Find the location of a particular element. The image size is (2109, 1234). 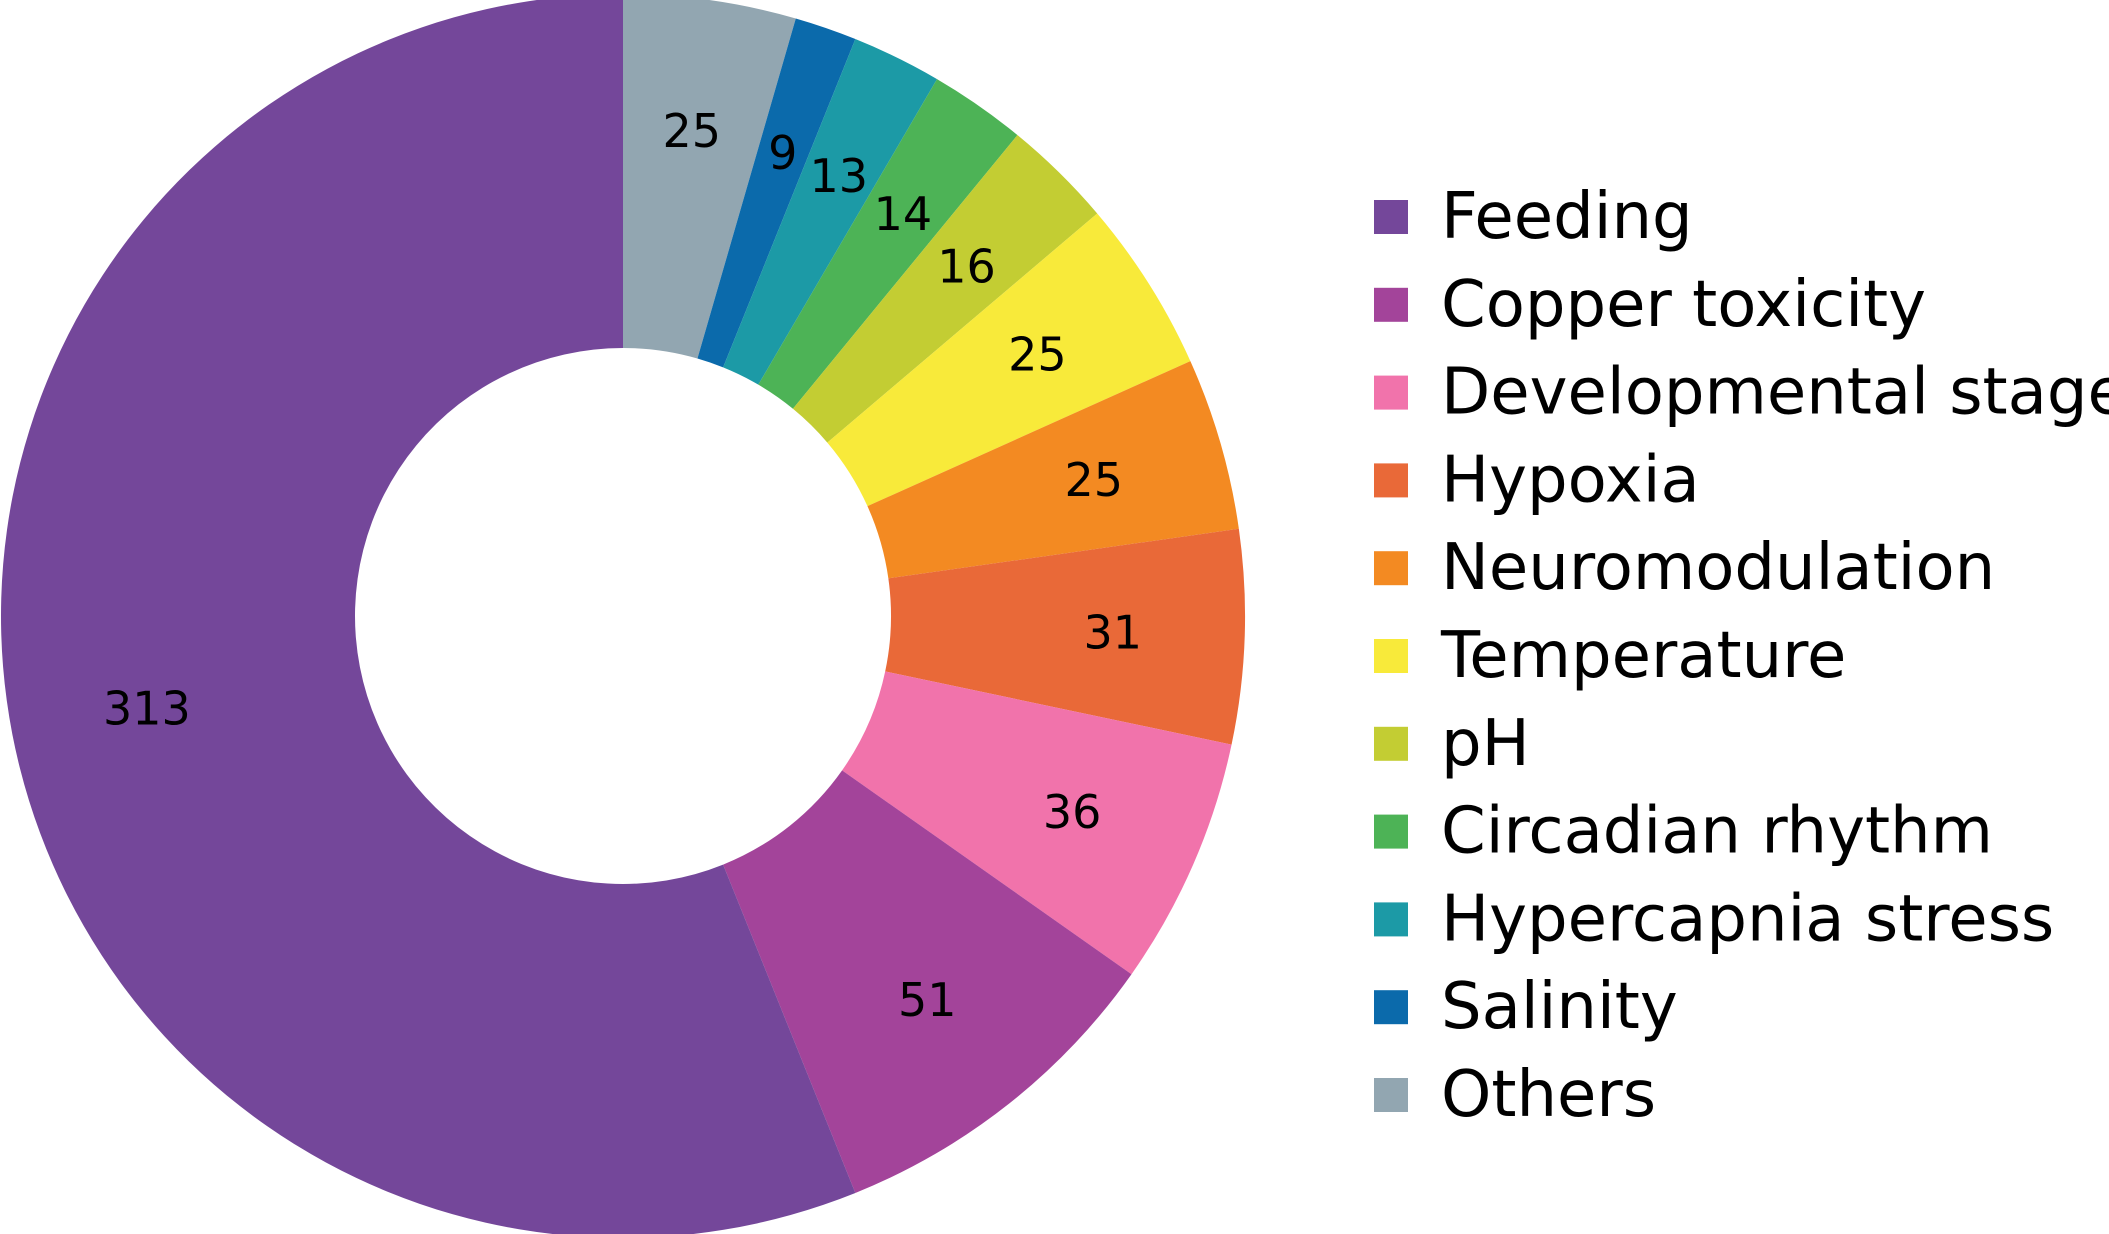

legend-swatch-salinity is located at coordinates (1391, 1007).